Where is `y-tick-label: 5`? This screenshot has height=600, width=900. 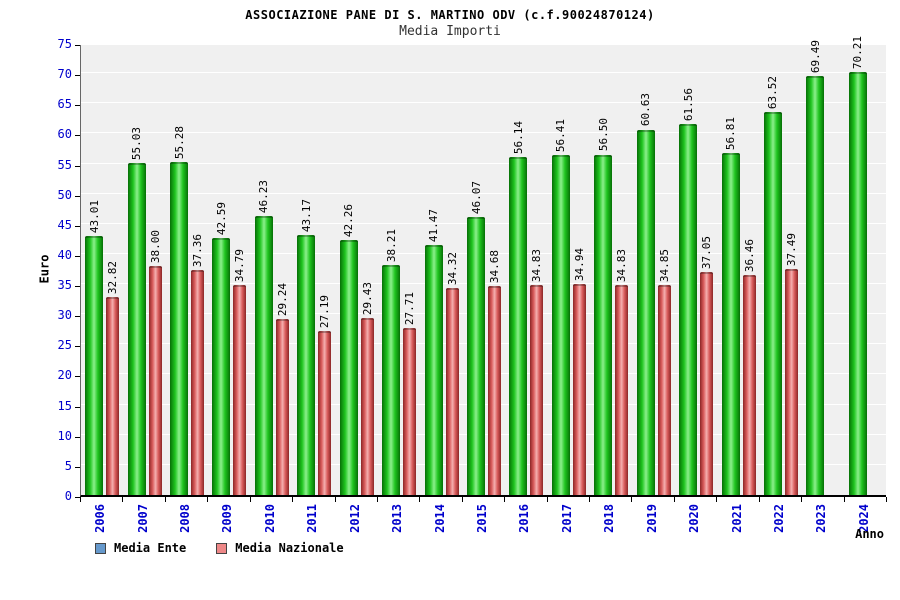 y-tick-label: 5 is located at coordinates (68, 465).